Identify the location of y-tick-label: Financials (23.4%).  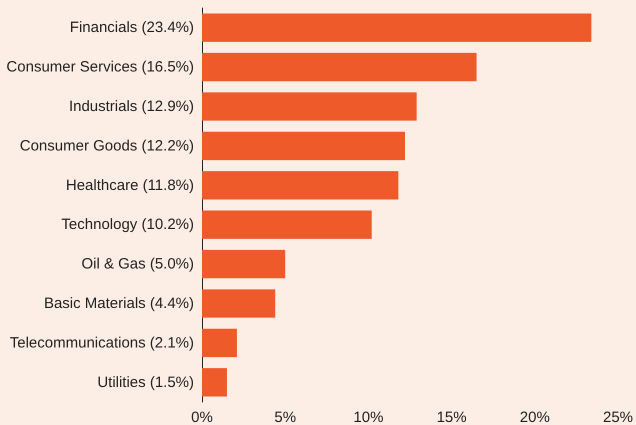
(132, 27).